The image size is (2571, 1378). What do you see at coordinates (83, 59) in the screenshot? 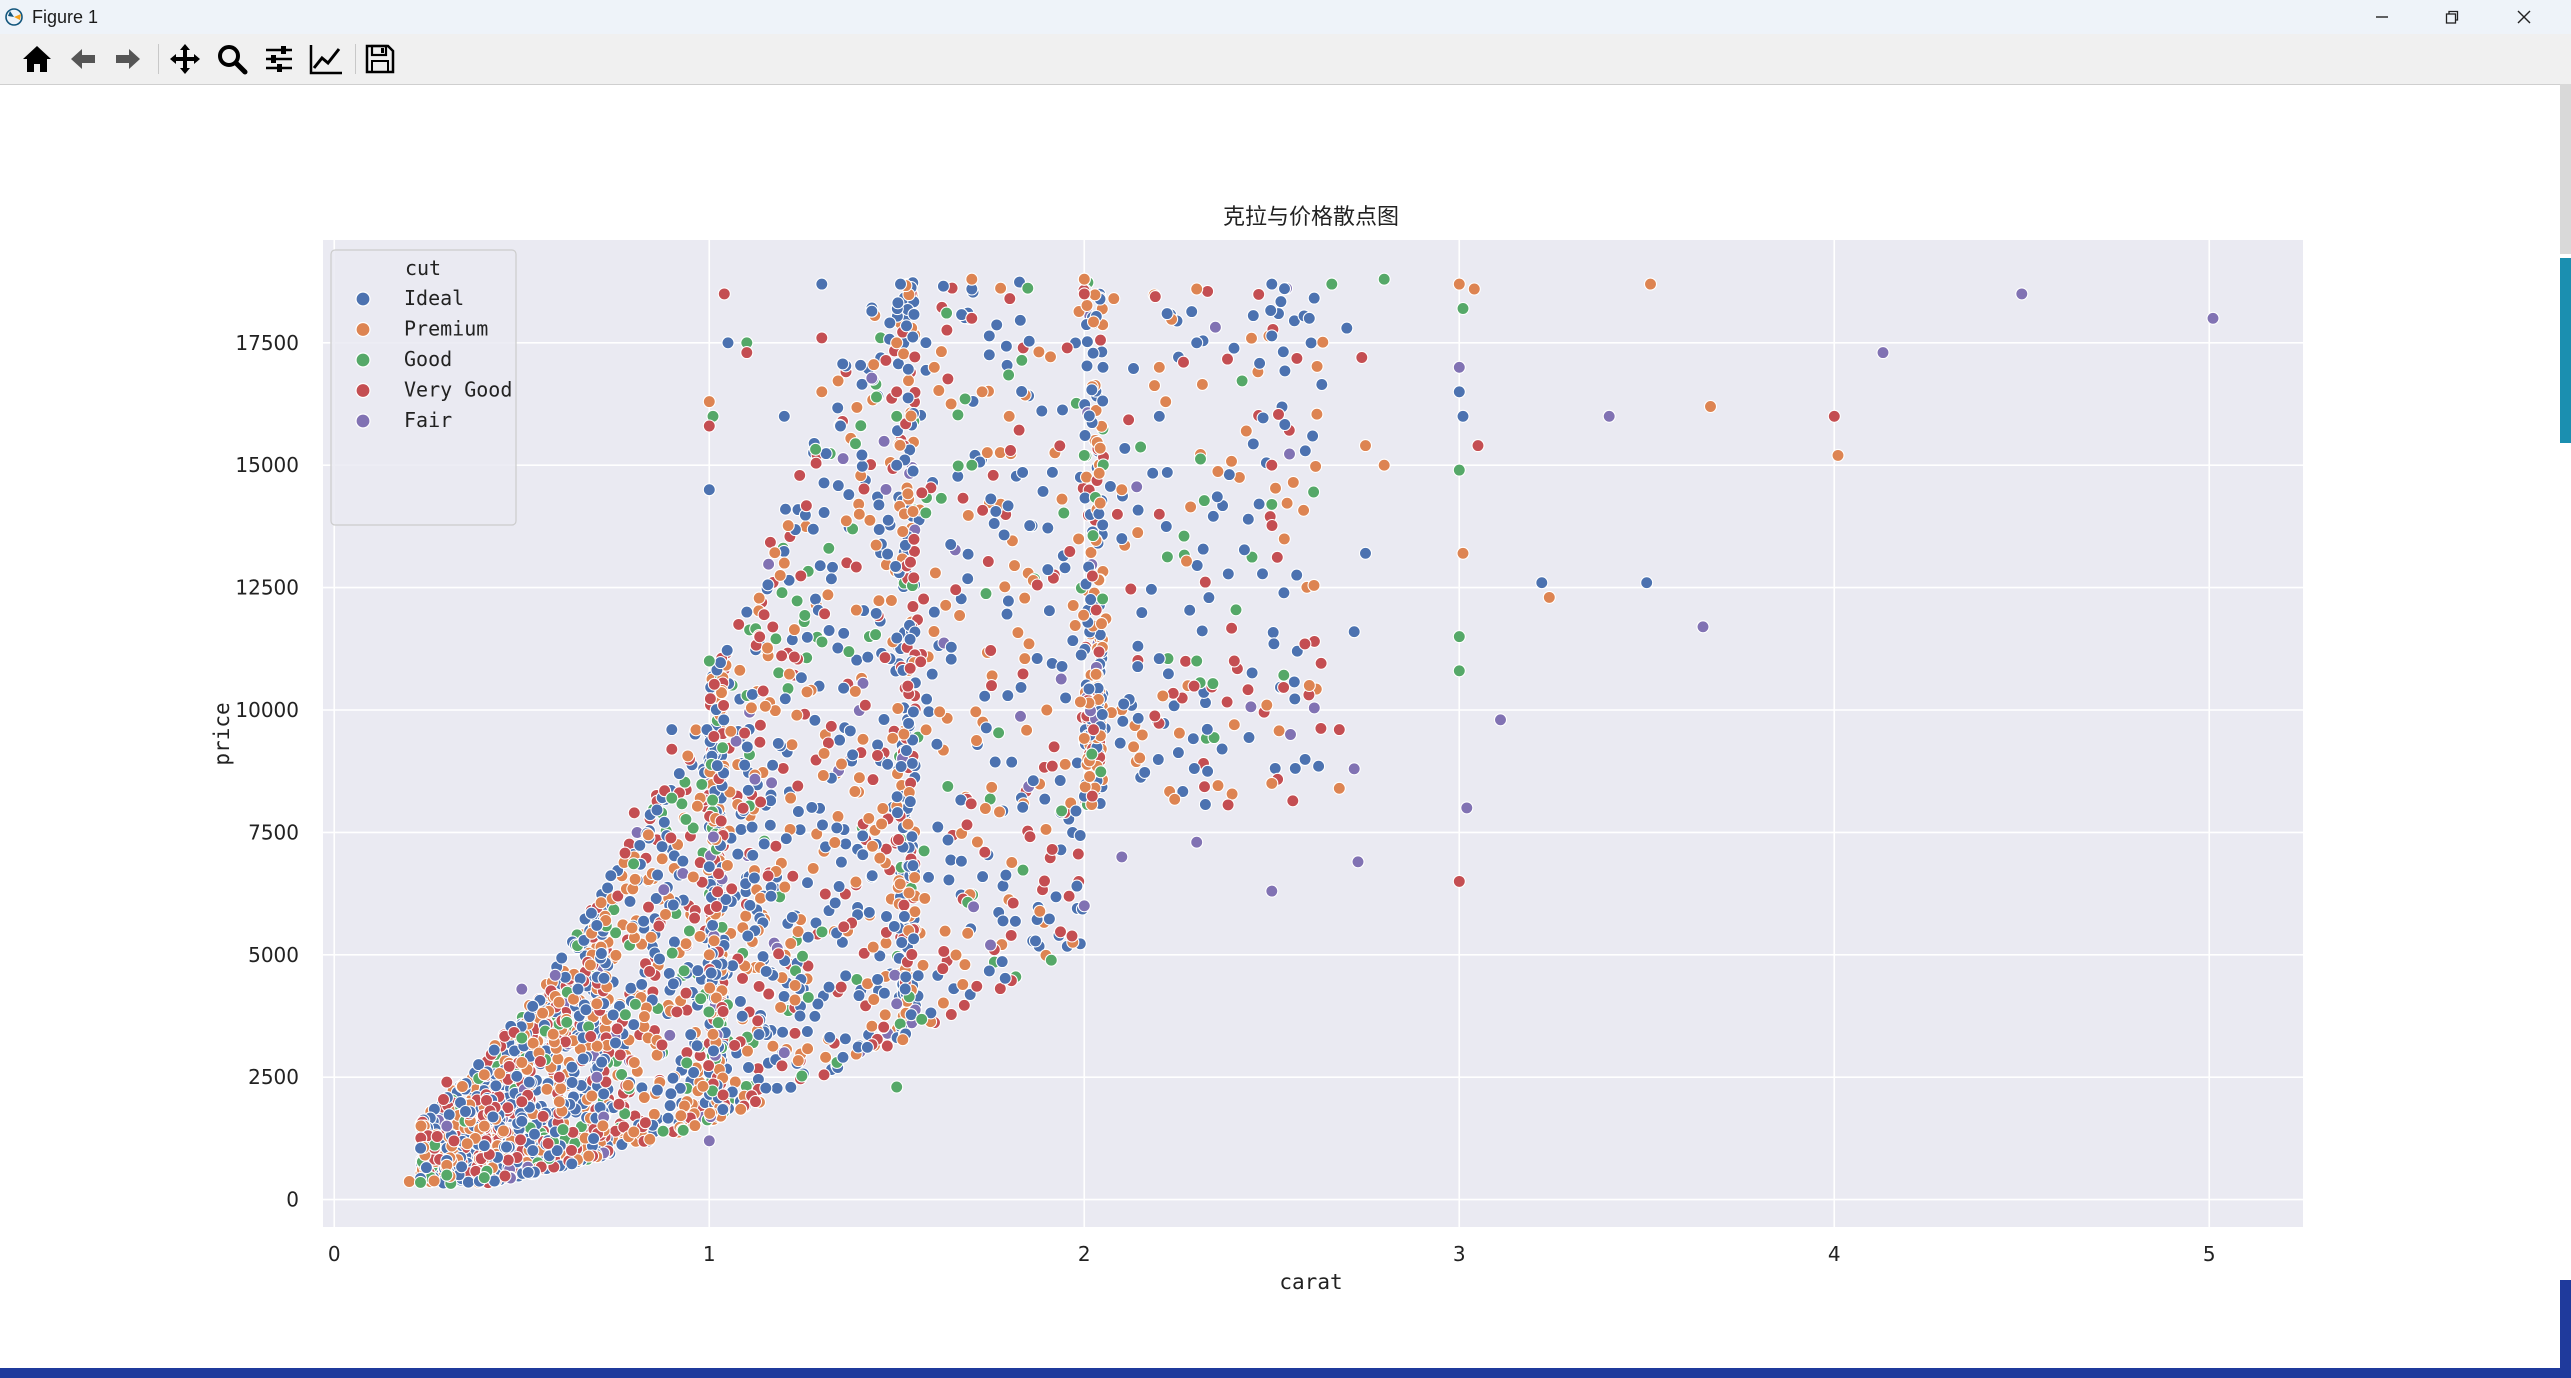
I see `back-arrow-icon` at bounding box center [83, 59].